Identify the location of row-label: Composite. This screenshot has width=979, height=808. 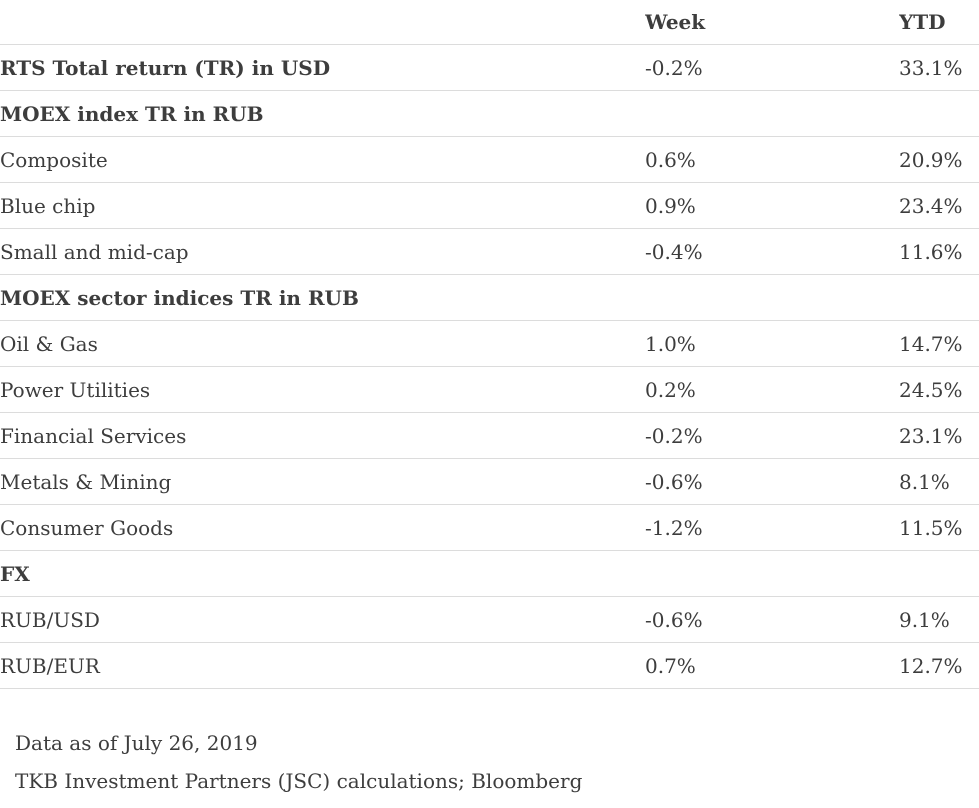
(322, 159).